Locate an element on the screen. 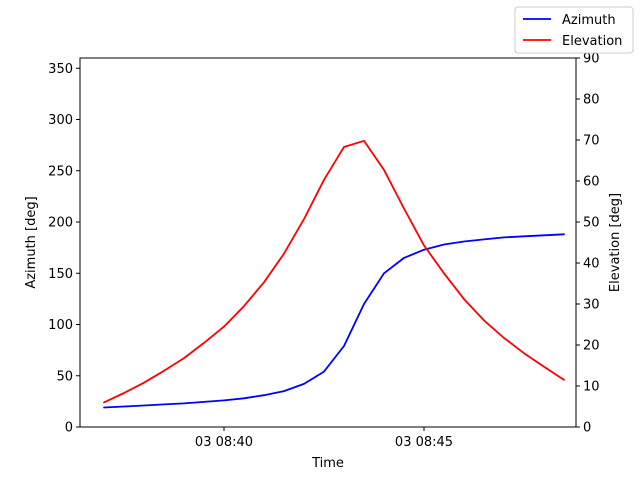  y-left-tick-label: 350 is located at coordinates (60, 69).